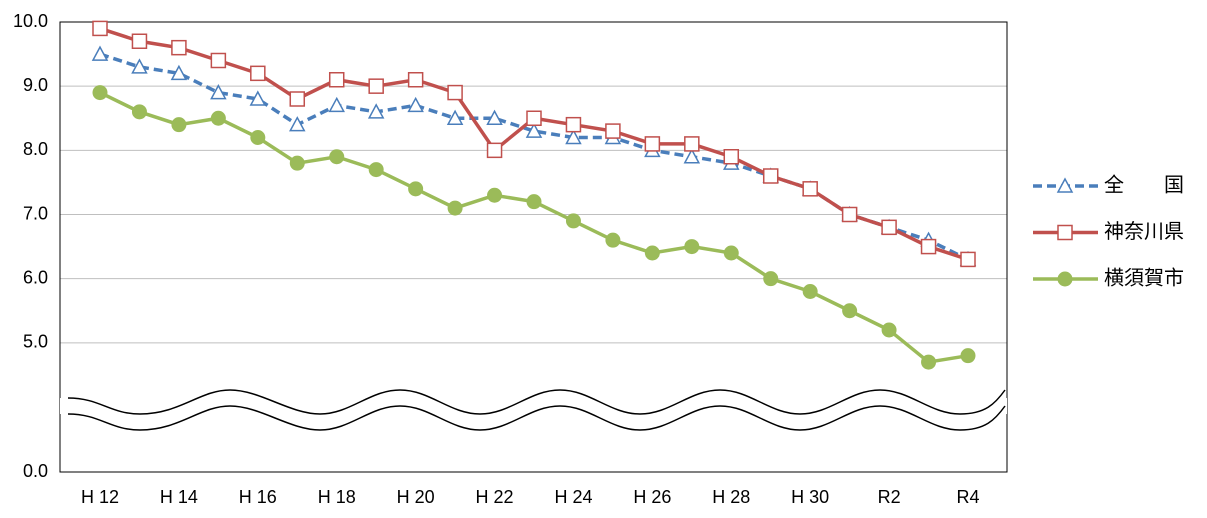 The image size is (1207, 518). I want to click on y-tick-label: 7.0, so click(35, 213).